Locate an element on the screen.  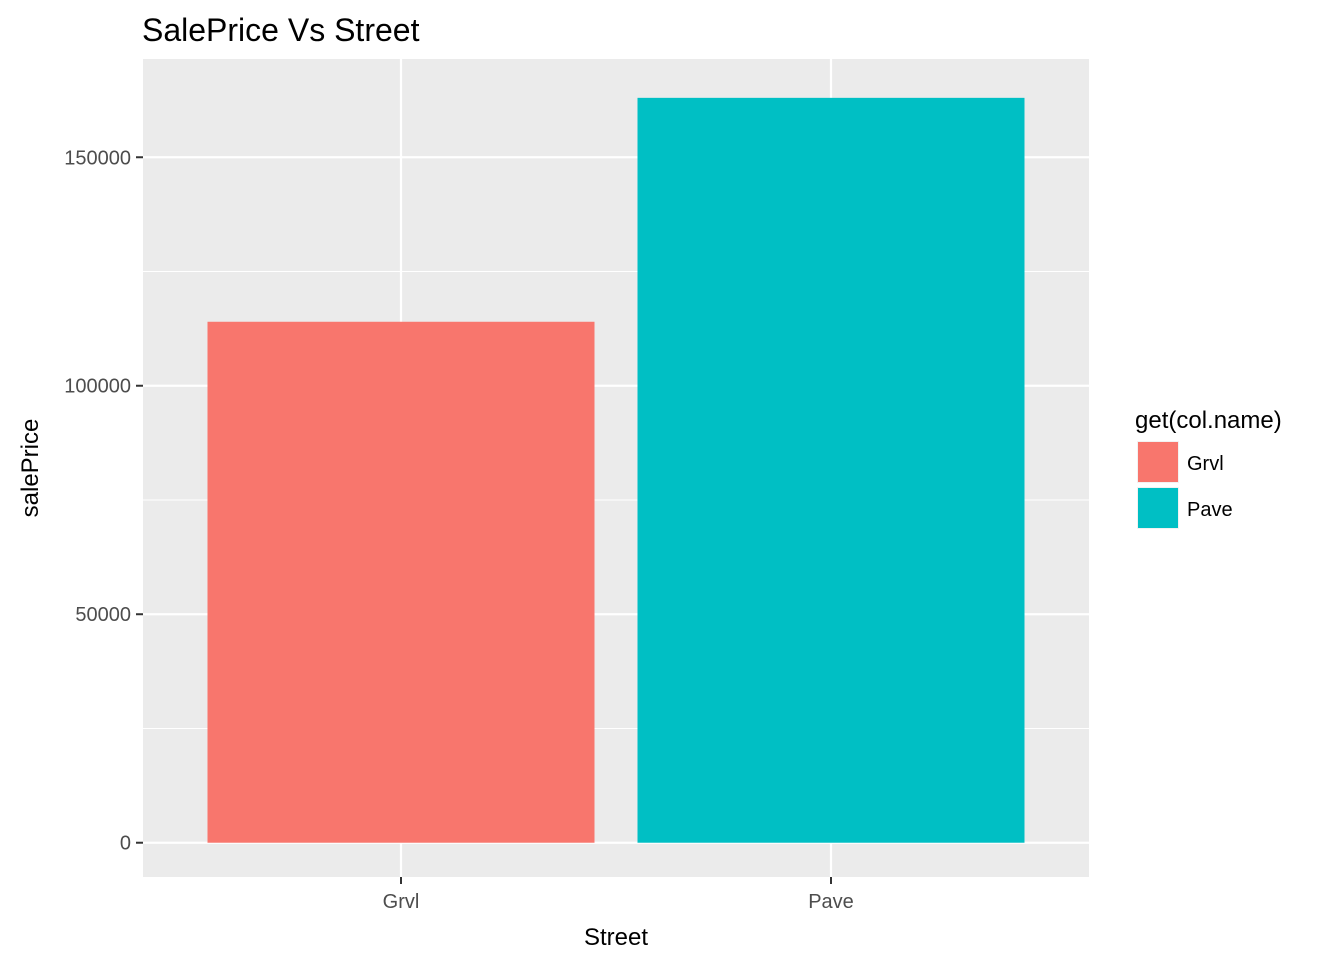
legend-title: get(col.name) is located at coordinates (1208, 420).